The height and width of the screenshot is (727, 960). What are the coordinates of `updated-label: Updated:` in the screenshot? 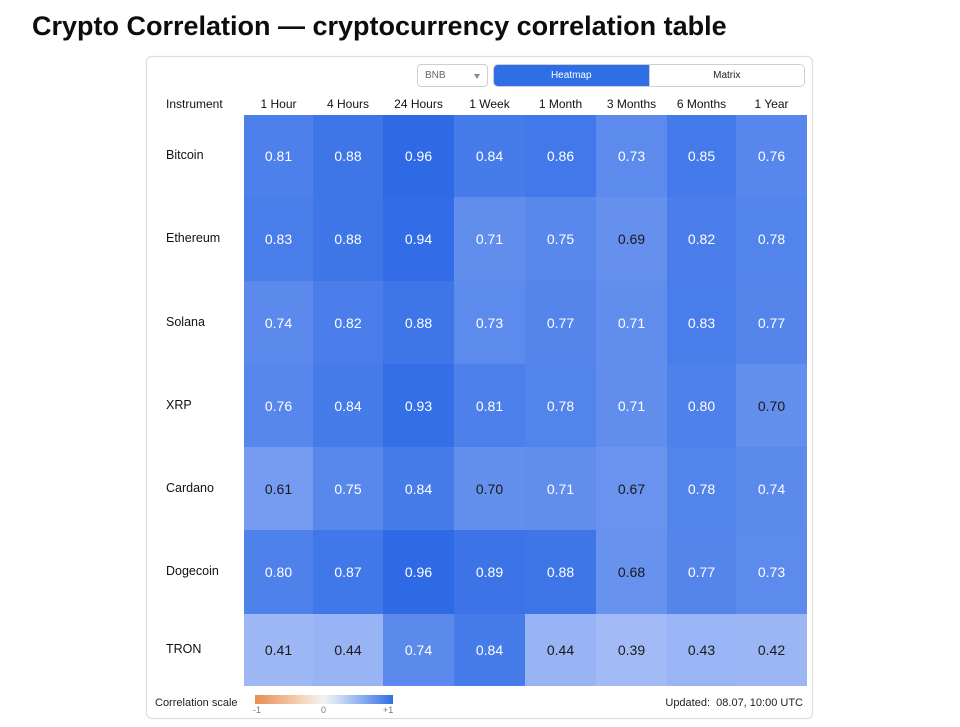 It's located at (688, 703).